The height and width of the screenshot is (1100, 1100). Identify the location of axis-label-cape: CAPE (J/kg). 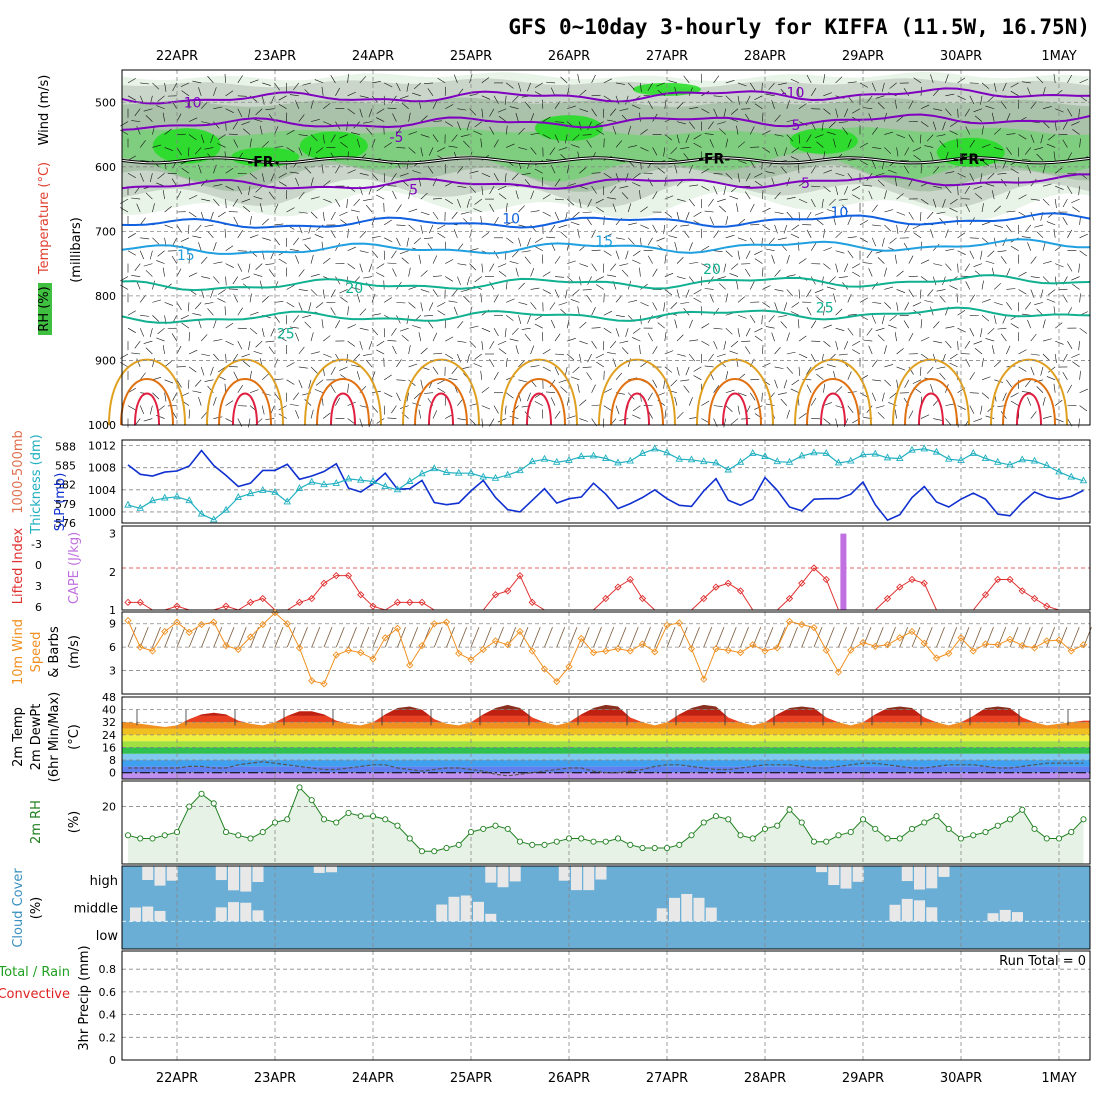
(74, 568).